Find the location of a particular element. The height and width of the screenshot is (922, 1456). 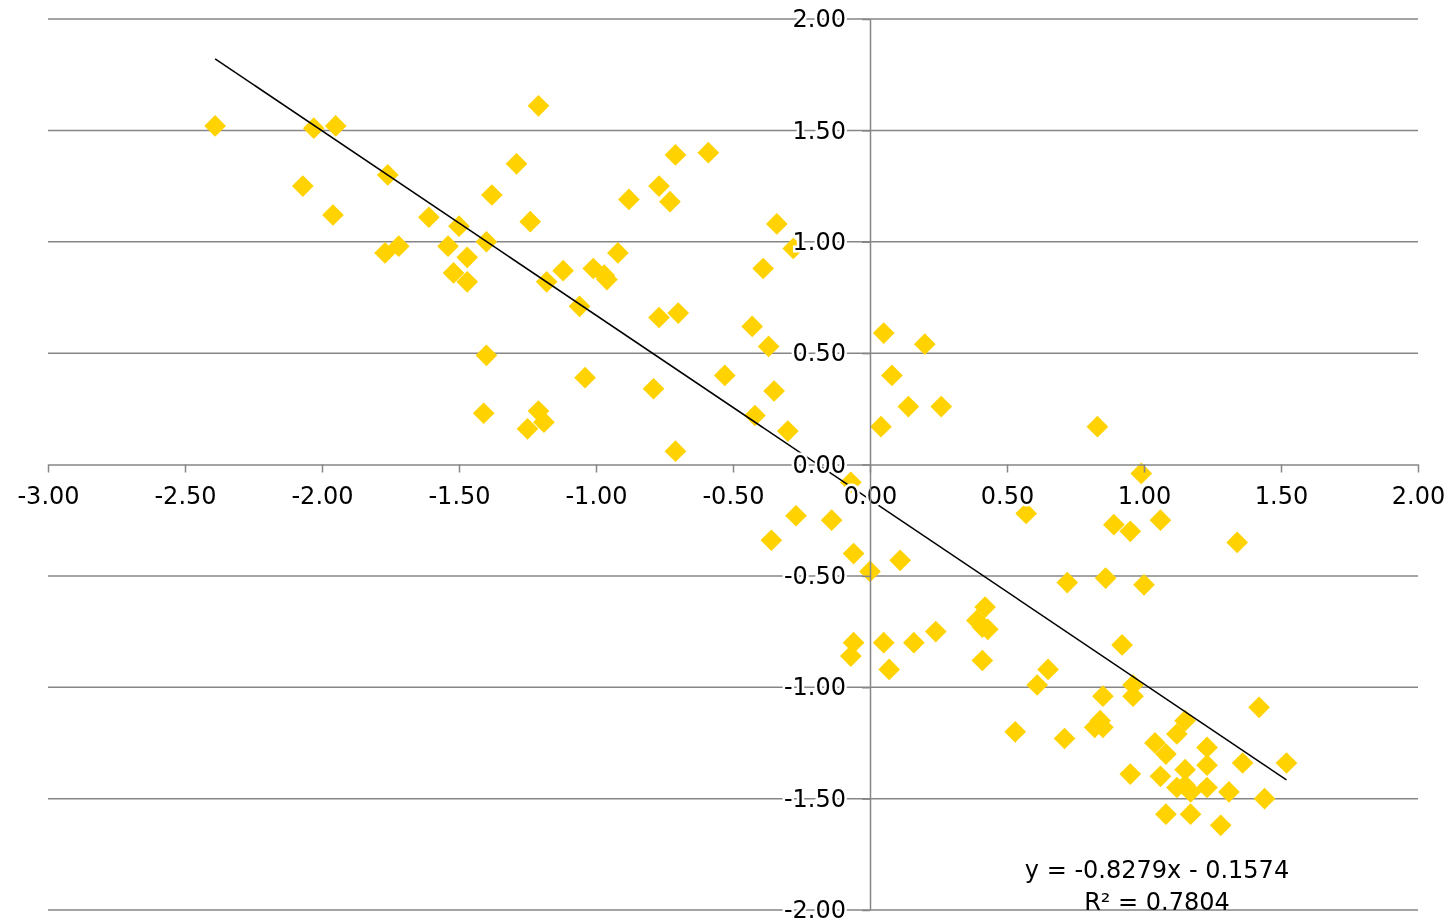

x-tick-label: -1.50 is located at coordinates (459, 495).